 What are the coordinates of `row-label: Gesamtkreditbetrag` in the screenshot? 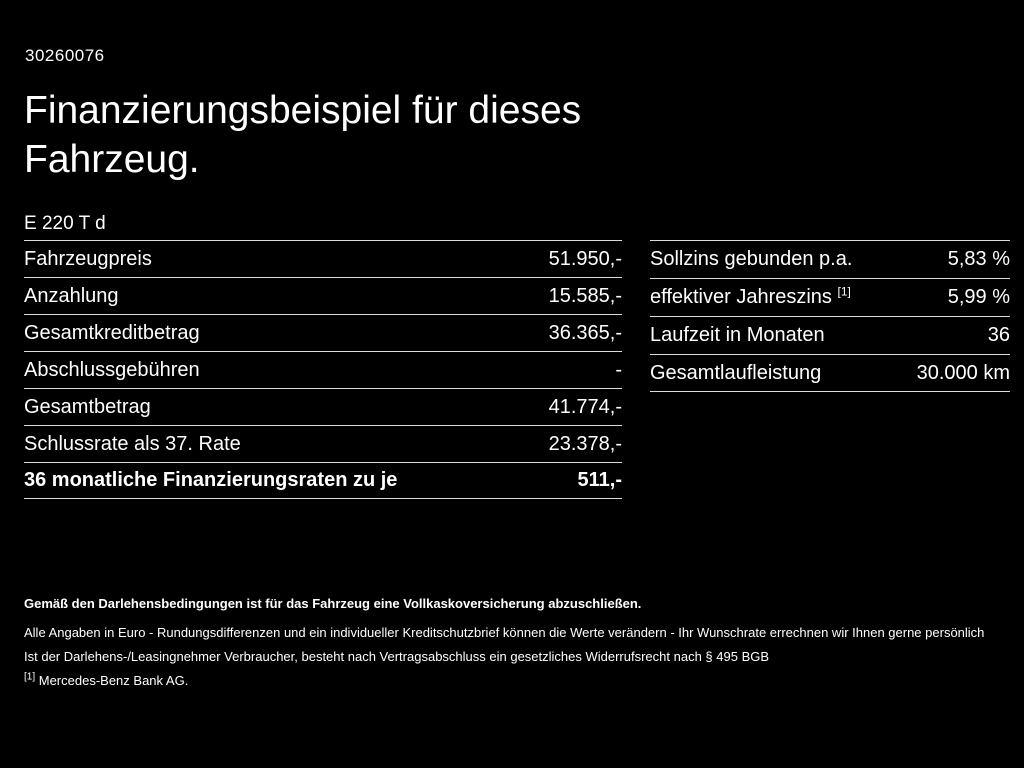 It's located at (112, 332).